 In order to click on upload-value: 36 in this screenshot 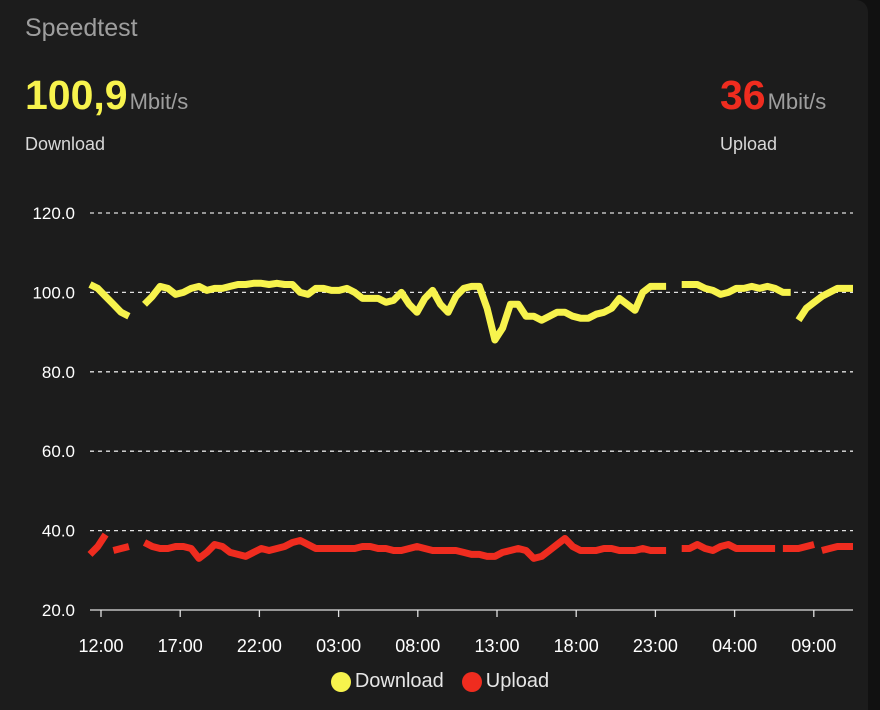, I will do `click(743, 95)`.